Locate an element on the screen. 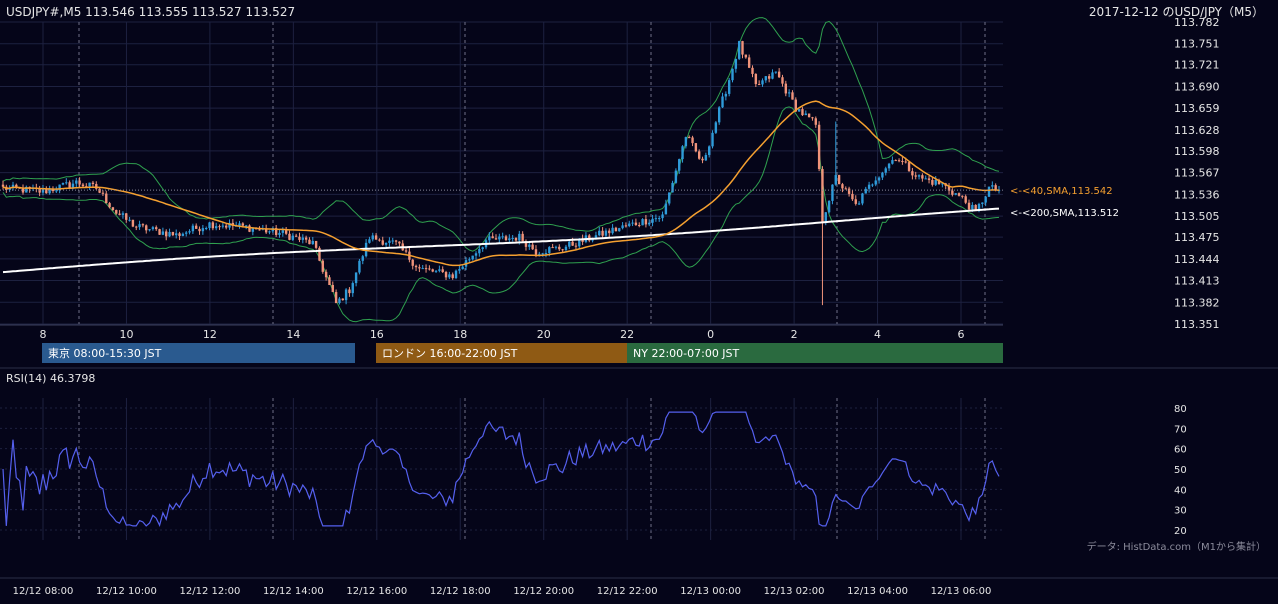 Image resolution: width=1278 pixels, height=604 pixels. time-tick-label: 8 is located at coordinates (43, 334).